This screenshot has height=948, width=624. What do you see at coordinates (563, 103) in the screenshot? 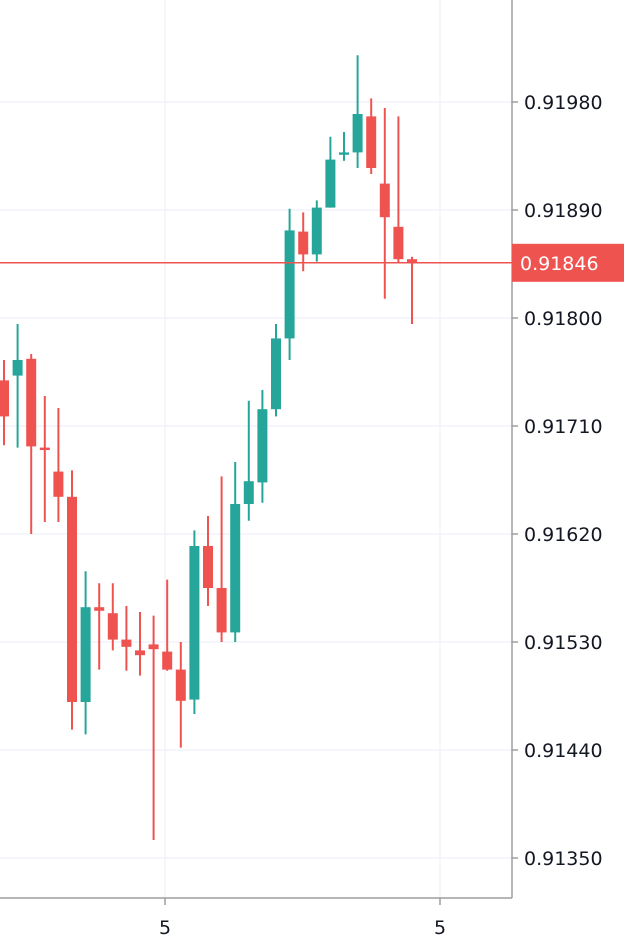
I see `y-tick-label: 0.91980` at bounding box center [563, 103].